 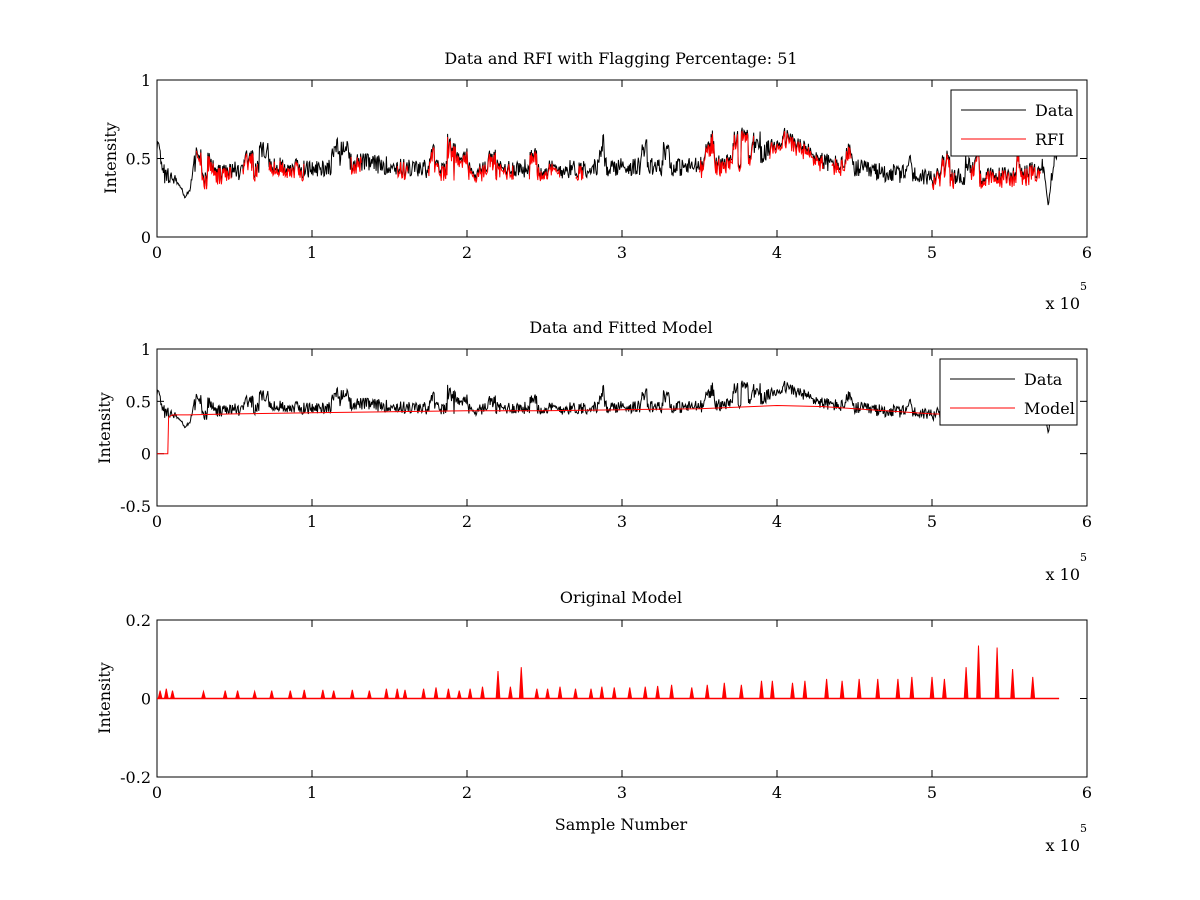 I want to click on legend-label: Model, so click(x=1049, y=408).